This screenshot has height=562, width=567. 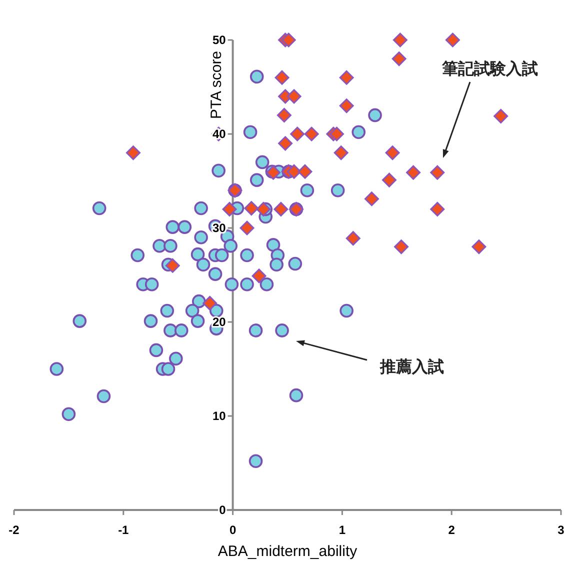 What do you see at coordinates (561, 530) in the screenshot?
I see `x-tick-label: 3` at bounding box center [561, 530].